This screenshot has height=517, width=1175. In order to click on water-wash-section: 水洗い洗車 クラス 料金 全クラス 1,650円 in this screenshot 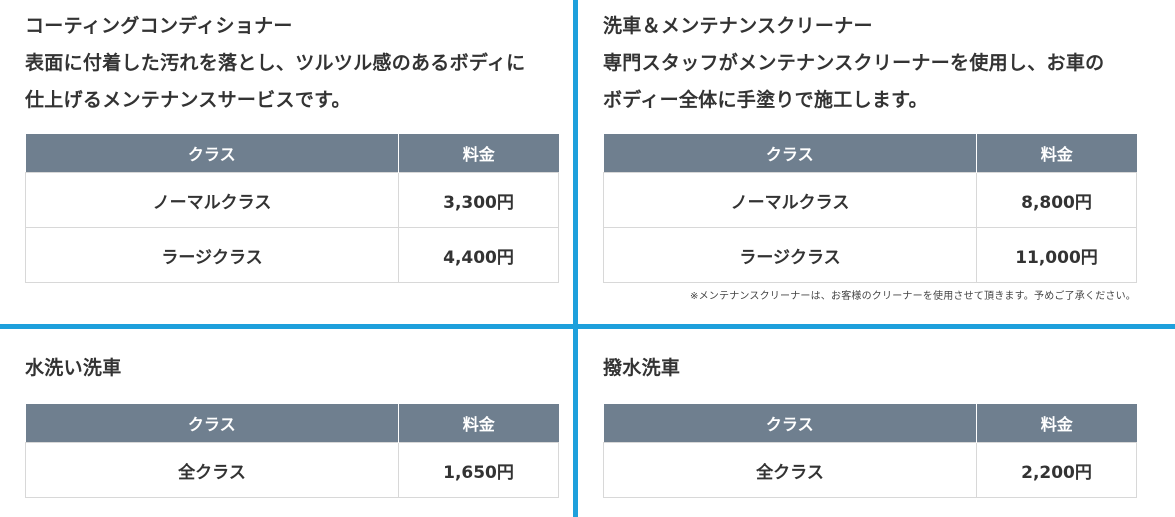, I will do `click(292, 413)`.